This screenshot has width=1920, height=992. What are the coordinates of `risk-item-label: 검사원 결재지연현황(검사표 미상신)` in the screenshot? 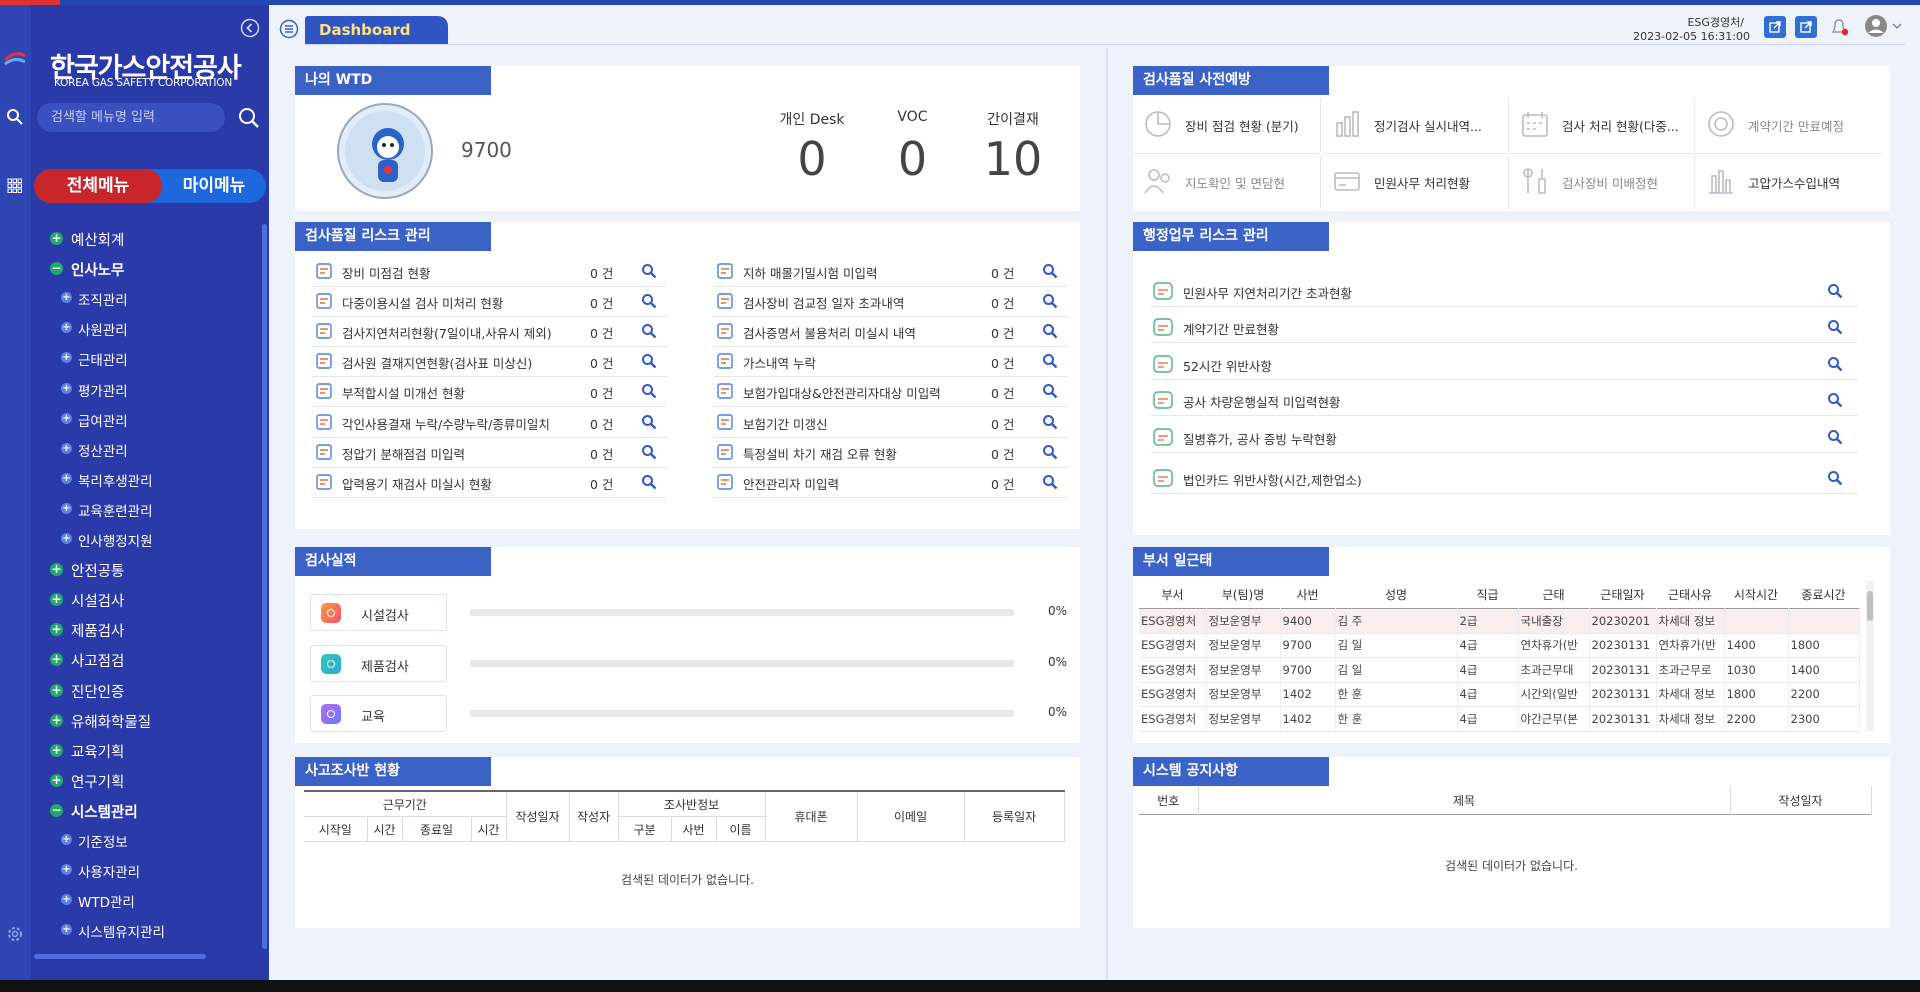 It's located at (437, 364).